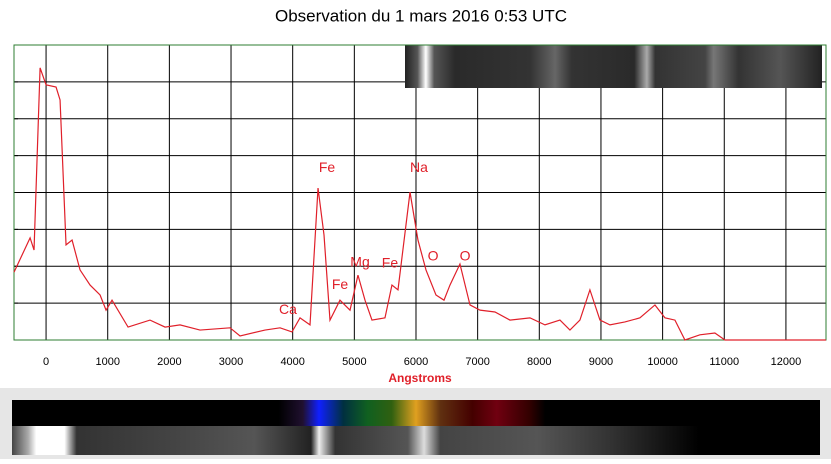  What do you see at coordinates (292, 362) in the screenshot?
I see `x-tick-label: 4000` at bounding box center [292, 362].